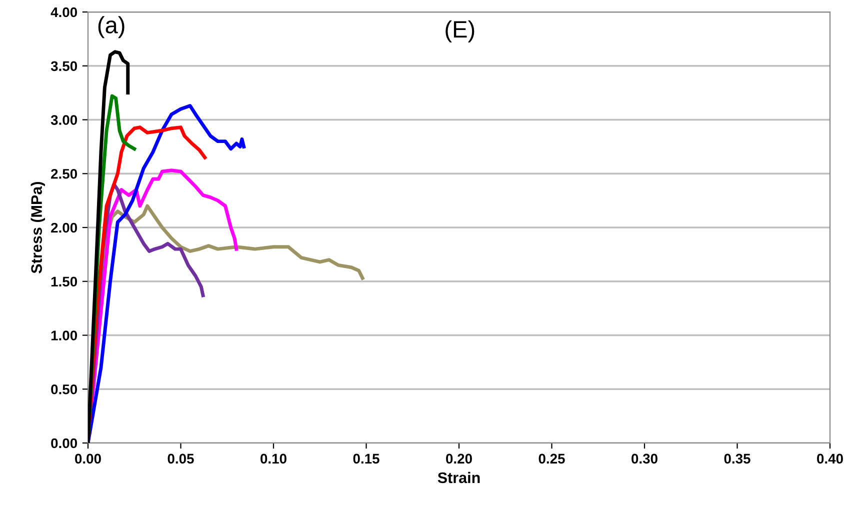 This screenshot has width=854, height=510. What do you see at coordinates (181, 459) in the screenshot?
I see `x-tick-label: 0.05` at bounding box center [181, 459].